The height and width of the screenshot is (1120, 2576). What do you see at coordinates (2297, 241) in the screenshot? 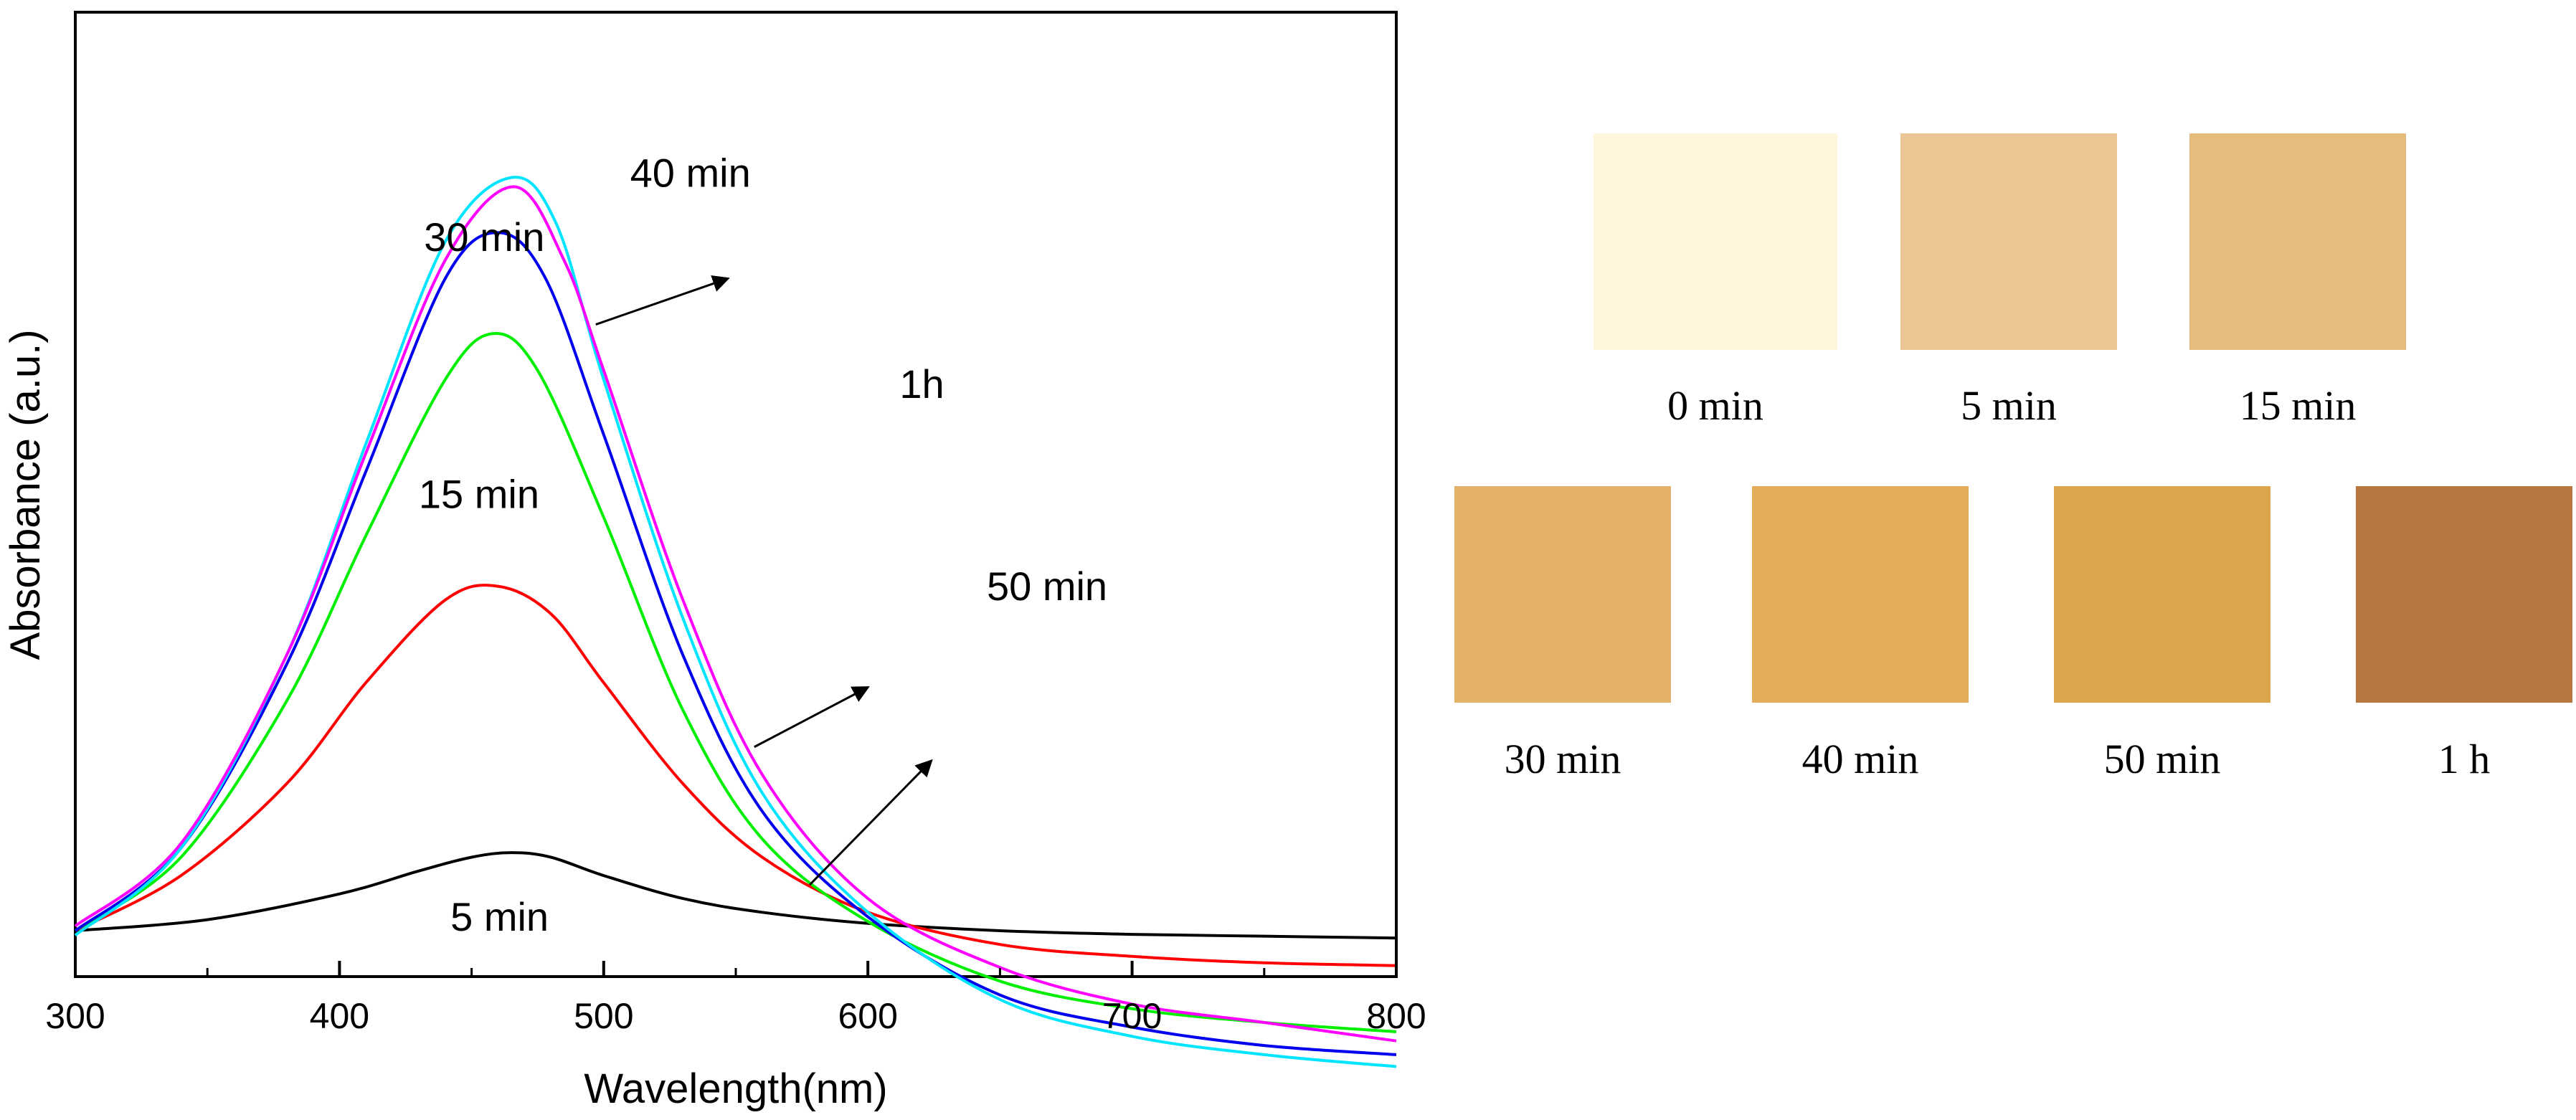
I see `color-swatch-15-min` at bounding box center [2297, 241].